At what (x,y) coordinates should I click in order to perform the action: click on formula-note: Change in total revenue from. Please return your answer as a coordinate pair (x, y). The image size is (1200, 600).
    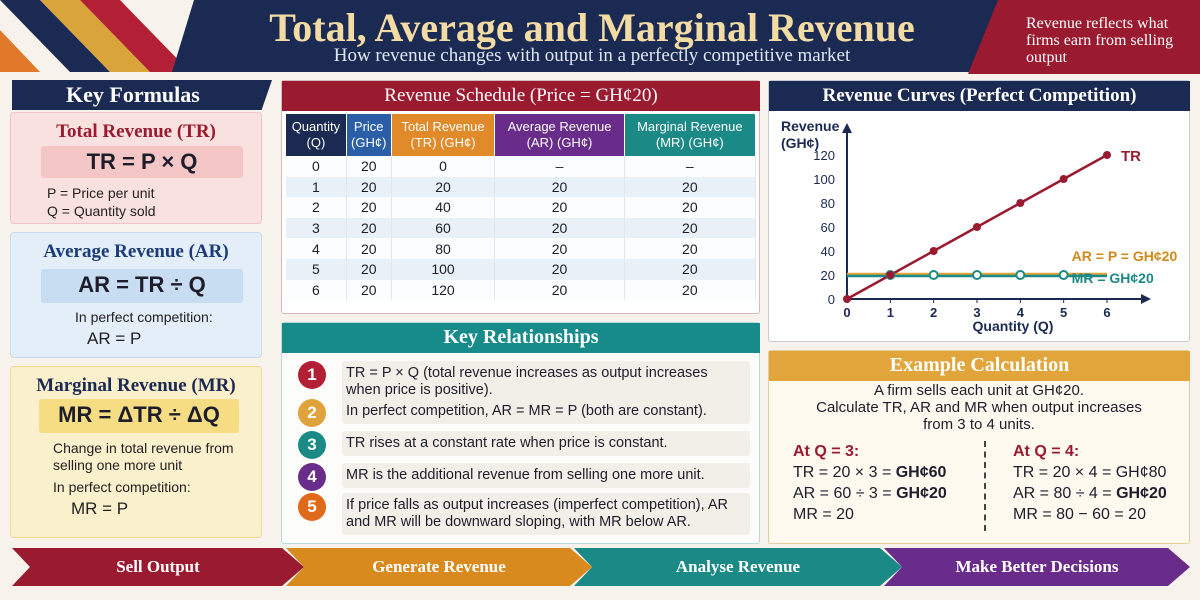
    Looking at the image, I should click on (143, 448).